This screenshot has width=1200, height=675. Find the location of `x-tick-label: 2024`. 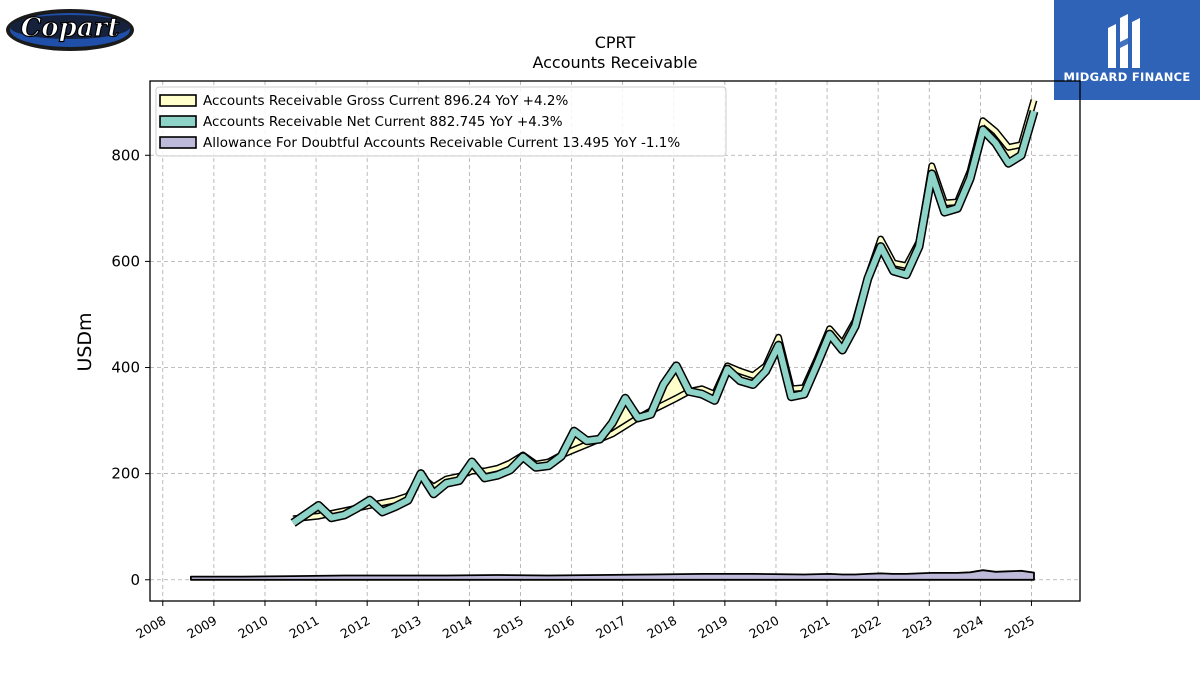

x-tick-label: 2024 is located at coordinates (968, 627).